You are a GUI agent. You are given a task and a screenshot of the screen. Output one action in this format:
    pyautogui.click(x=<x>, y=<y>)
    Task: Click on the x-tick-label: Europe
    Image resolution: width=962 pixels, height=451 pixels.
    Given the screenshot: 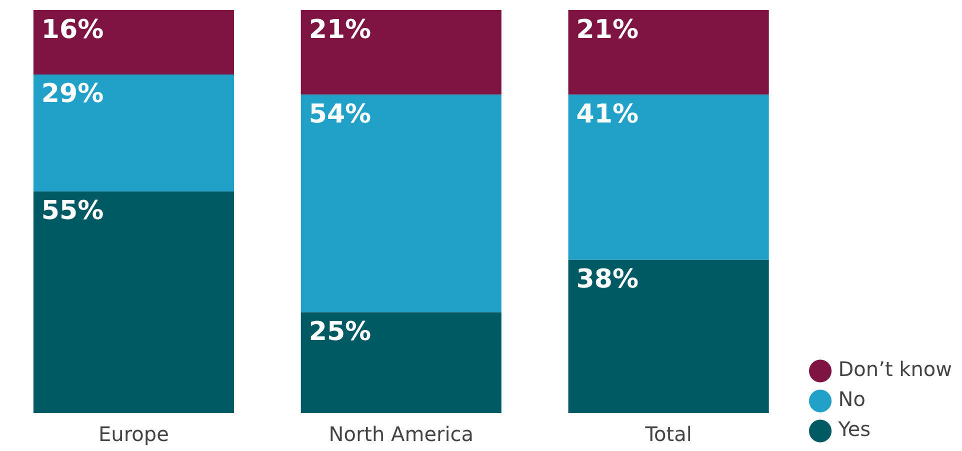 What is the action you would take?
    pyautogui.click(x=133, y=434)
    